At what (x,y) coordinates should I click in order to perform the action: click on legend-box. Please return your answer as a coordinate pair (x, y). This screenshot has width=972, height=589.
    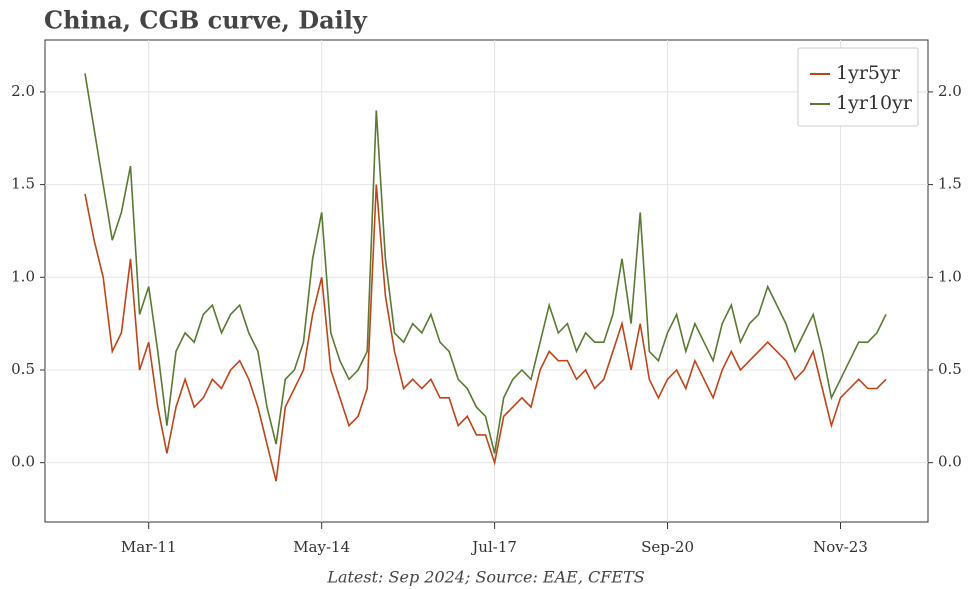
    Looking at the image, I should click on (858, 87).